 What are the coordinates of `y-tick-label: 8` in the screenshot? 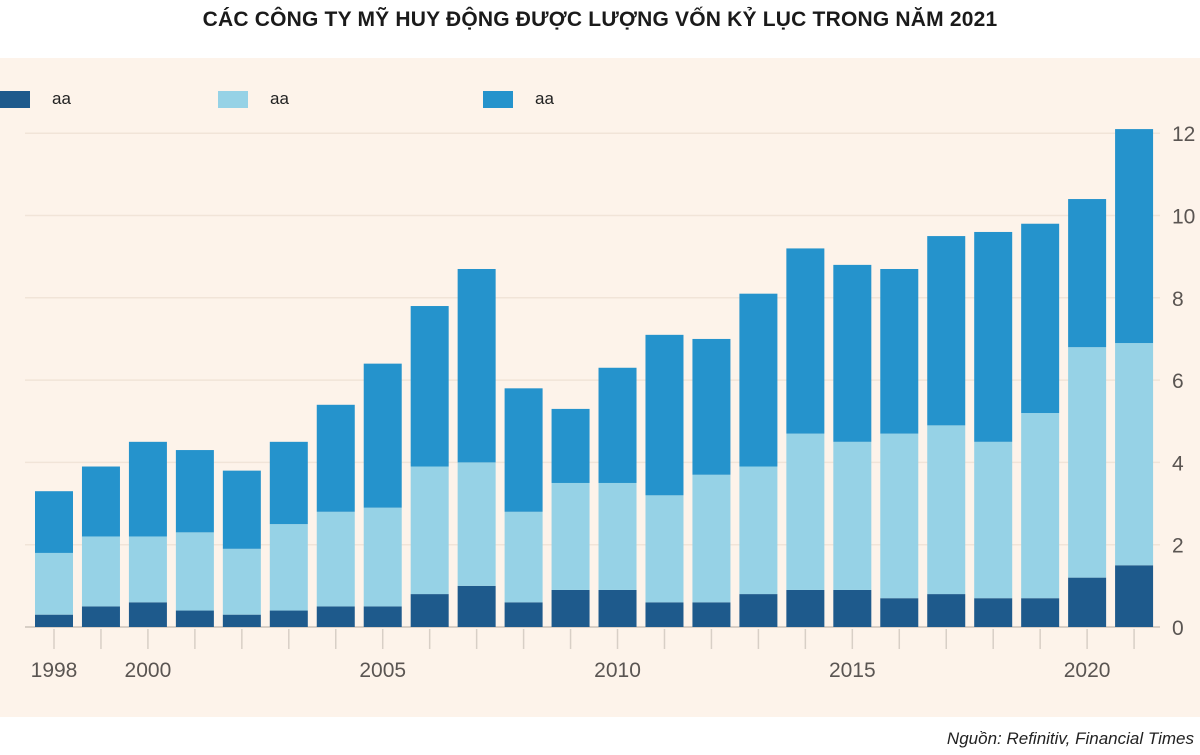 It's located at (1178, 299).